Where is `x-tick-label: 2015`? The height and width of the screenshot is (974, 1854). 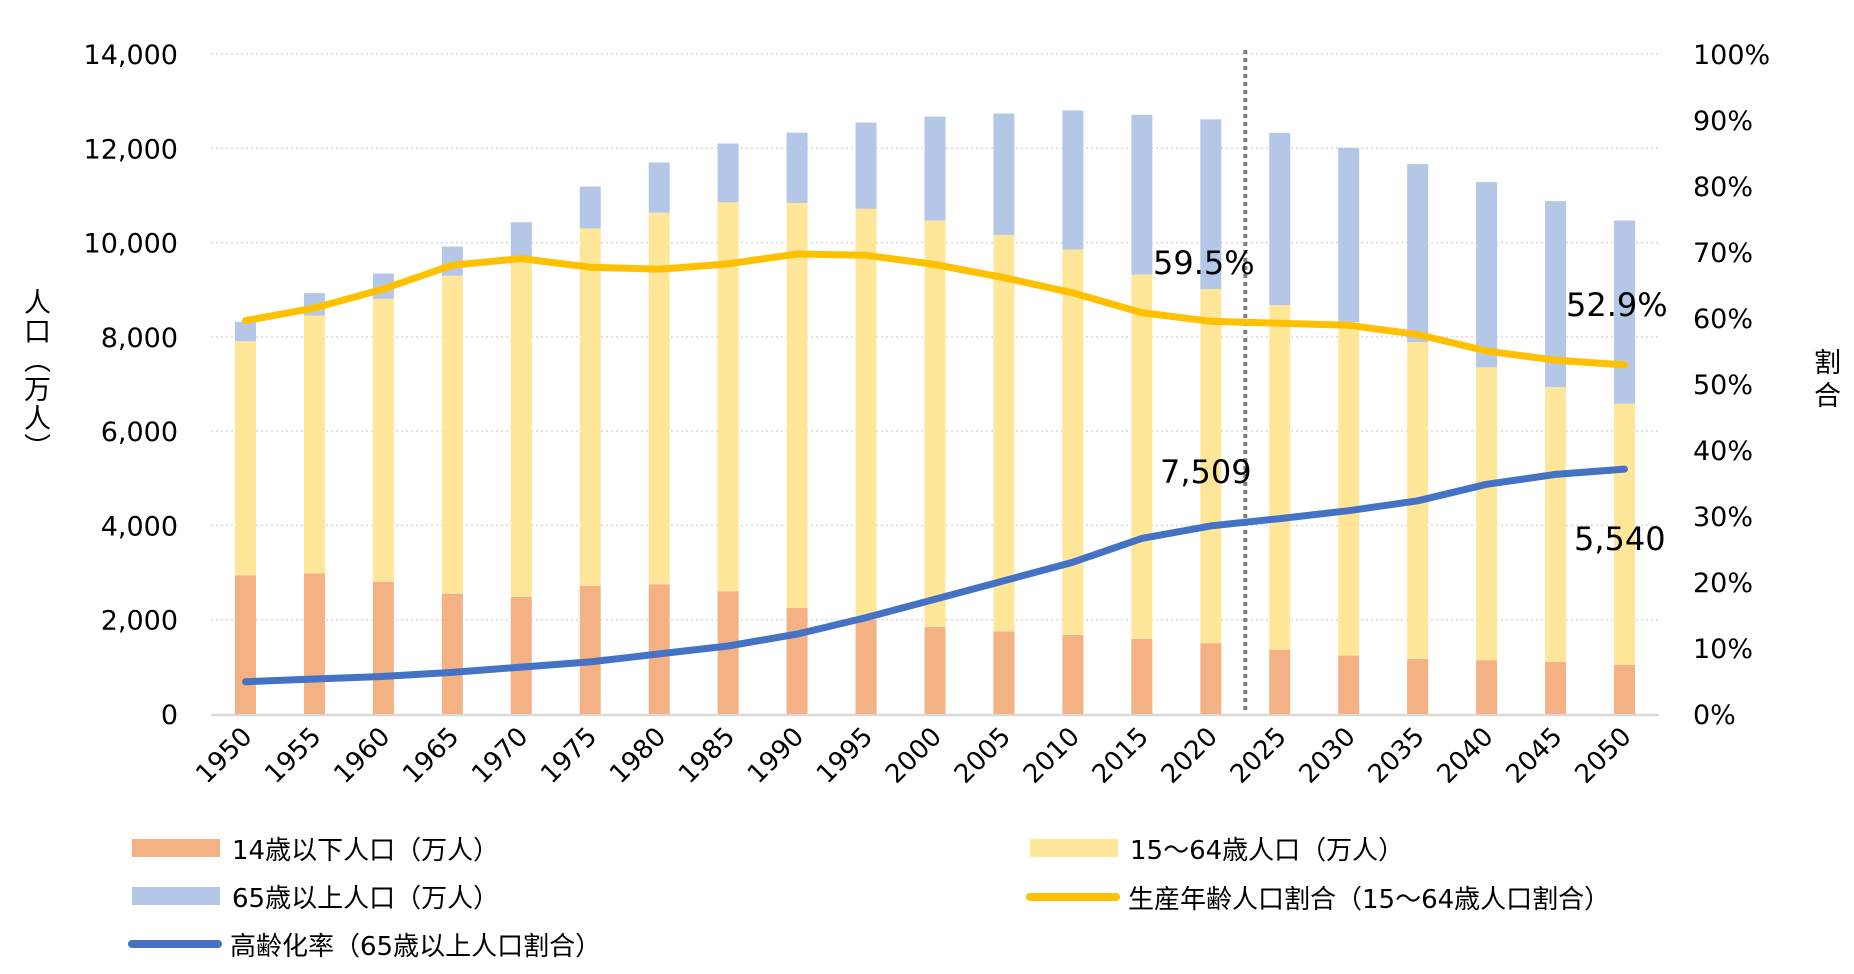 x-tick-label: 2015 is located at coordinates (1121, 756).